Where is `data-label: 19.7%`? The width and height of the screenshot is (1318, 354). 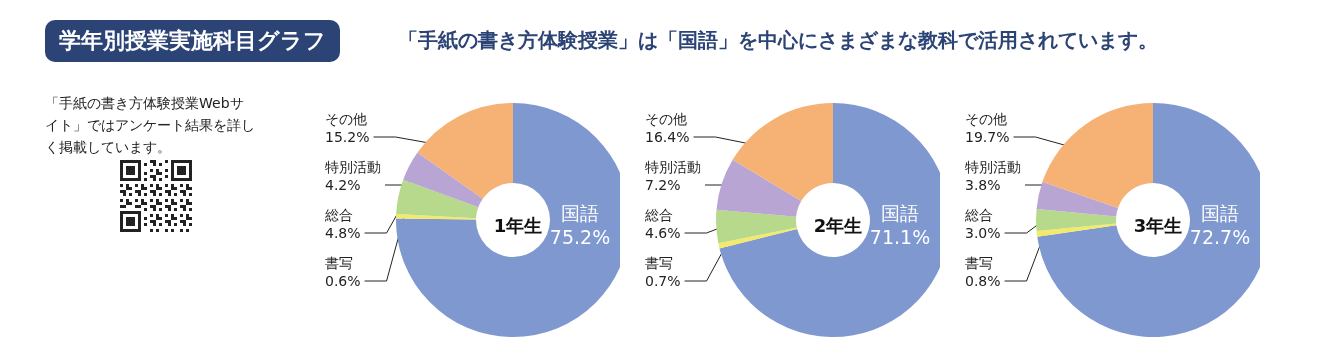
data-label: 19.7% is located at coordinates (987, 137).